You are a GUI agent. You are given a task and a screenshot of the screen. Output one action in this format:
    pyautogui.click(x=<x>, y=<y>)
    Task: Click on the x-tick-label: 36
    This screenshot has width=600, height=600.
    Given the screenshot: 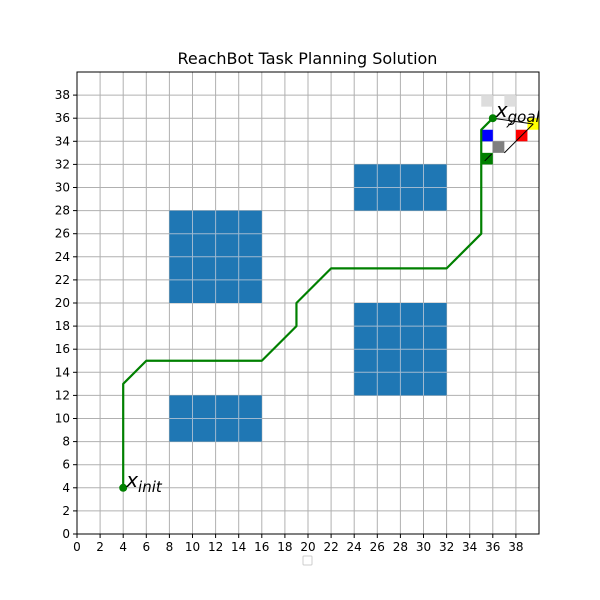 What is the action you would take?
    pyautogui.click(x=492, y=547)
    